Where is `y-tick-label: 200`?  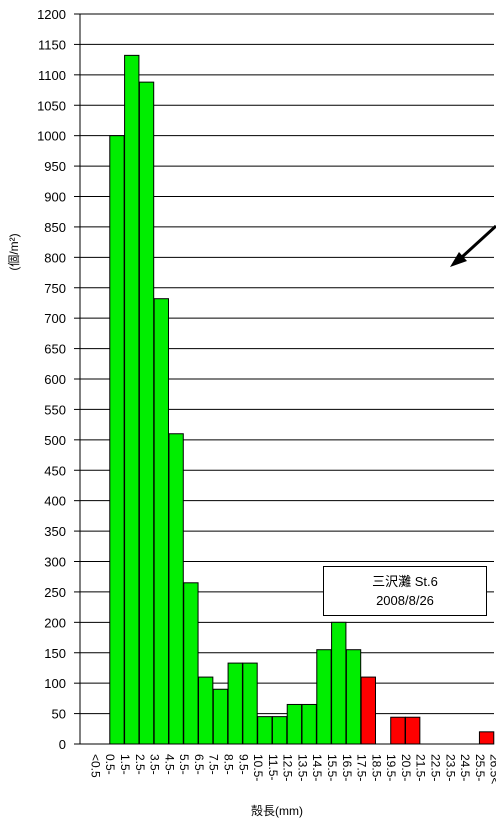 y-tick-label: 200 is located at coordinates (55, 622).